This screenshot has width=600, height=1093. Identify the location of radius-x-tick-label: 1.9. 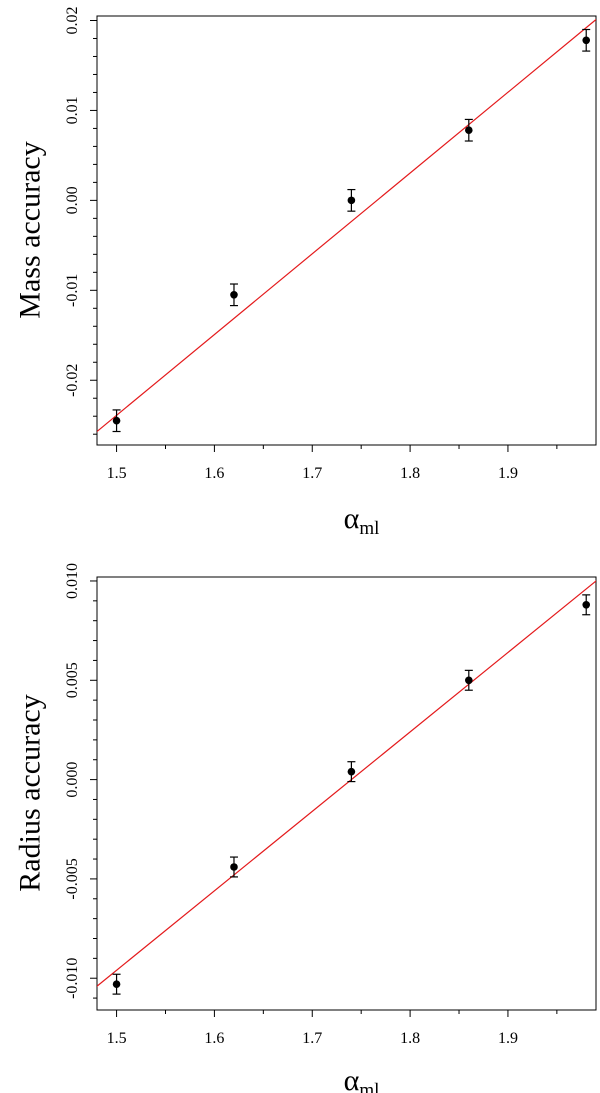
(508, 1038).